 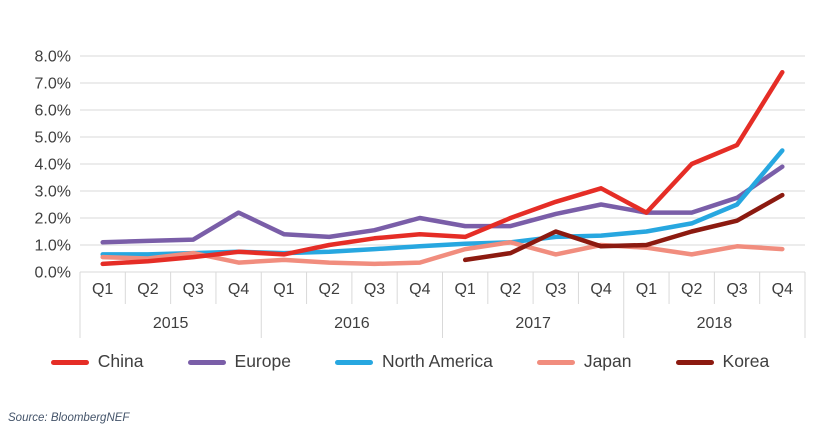 I want to click on legend-swatch-north-america, so click(x=353, y=362).